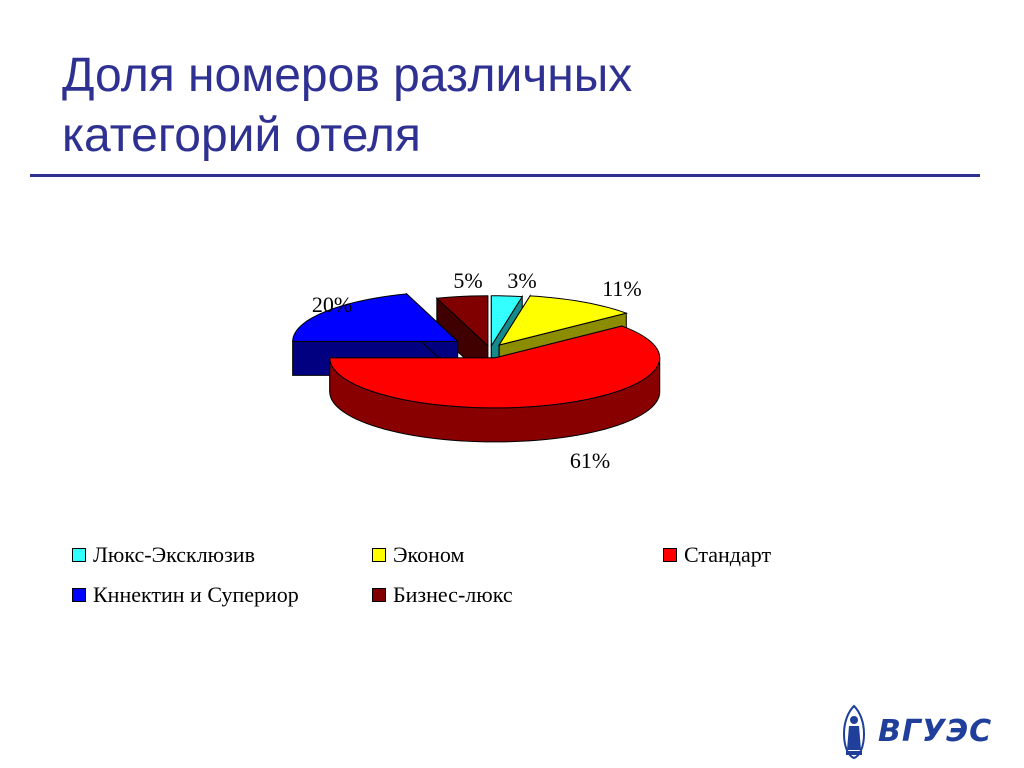 Image resolution: width=1024 pixels, height=768 pixels. What do you see at coordinates (502, 106) in the screenshot?
I see `slide-title: Доля номеров различных категорий отеля` at bounding box center [502, 106].